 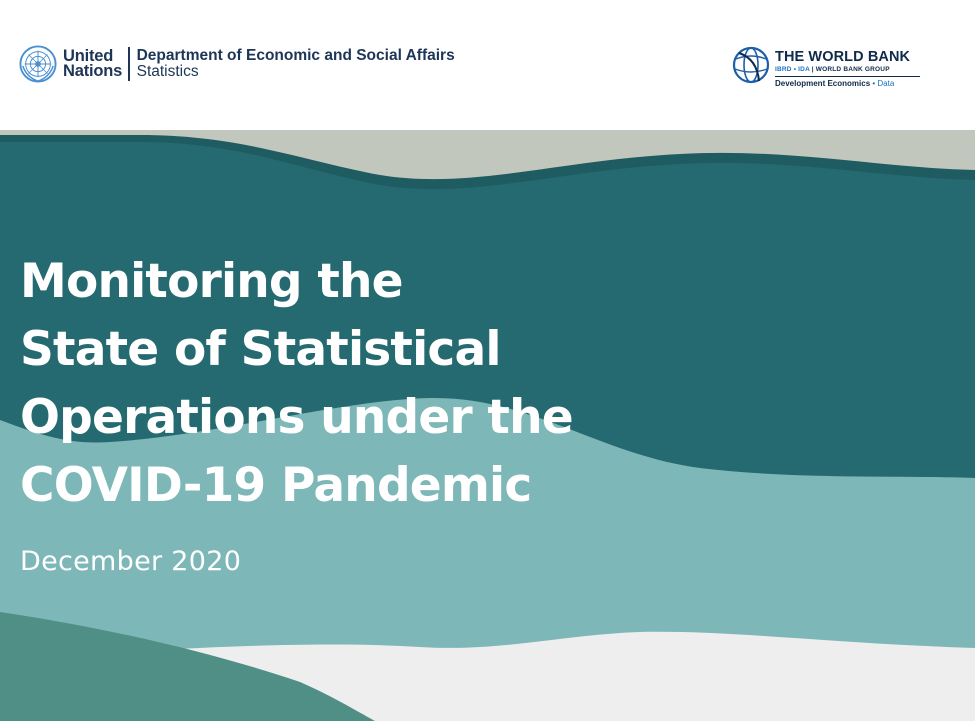 I want to click on title-line-1: Monitoring the, so click(x=212, y=281).